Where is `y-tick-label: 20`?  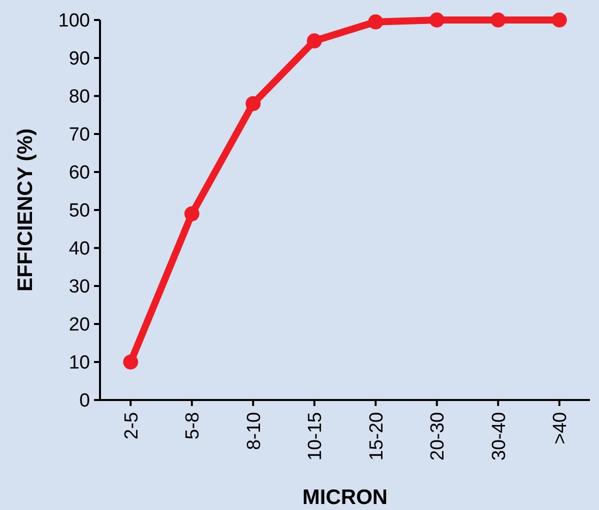 y-tick-label: 20 is located at coordinates (79, 325).